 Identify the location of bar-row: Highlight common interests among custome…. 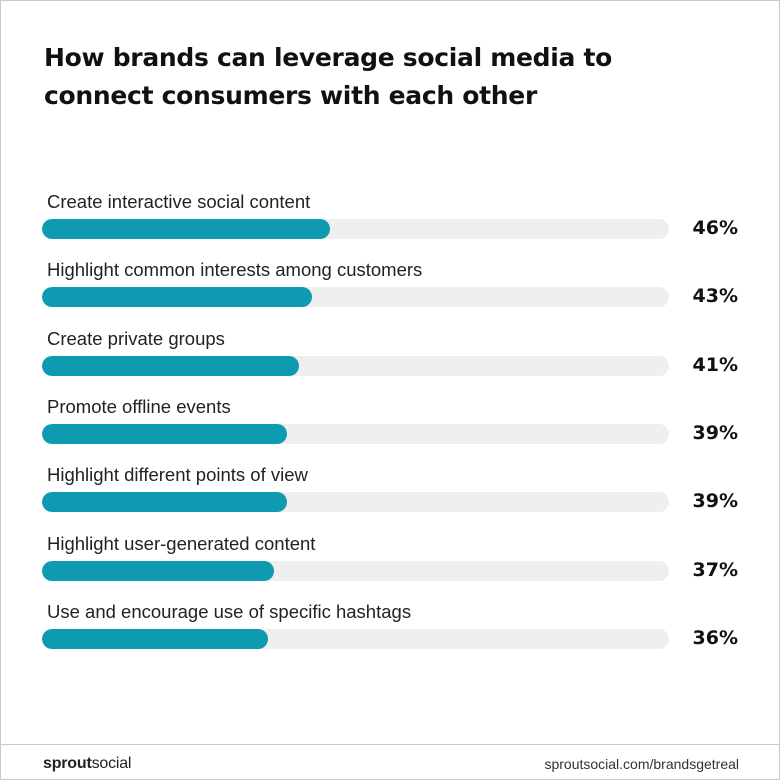
(390, 293).